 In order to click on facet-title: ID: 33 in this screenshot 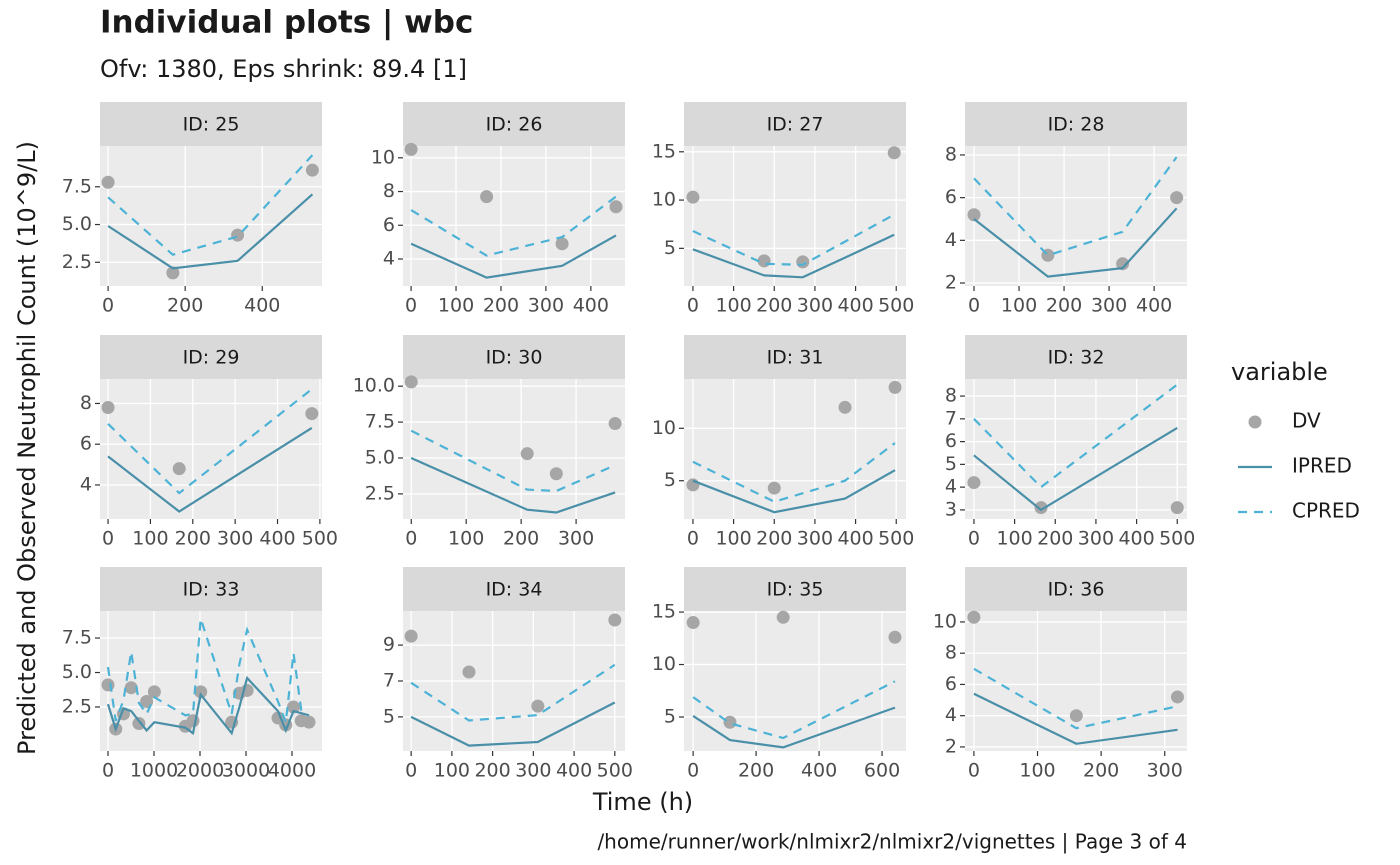, I will do `click(211, 590)`.